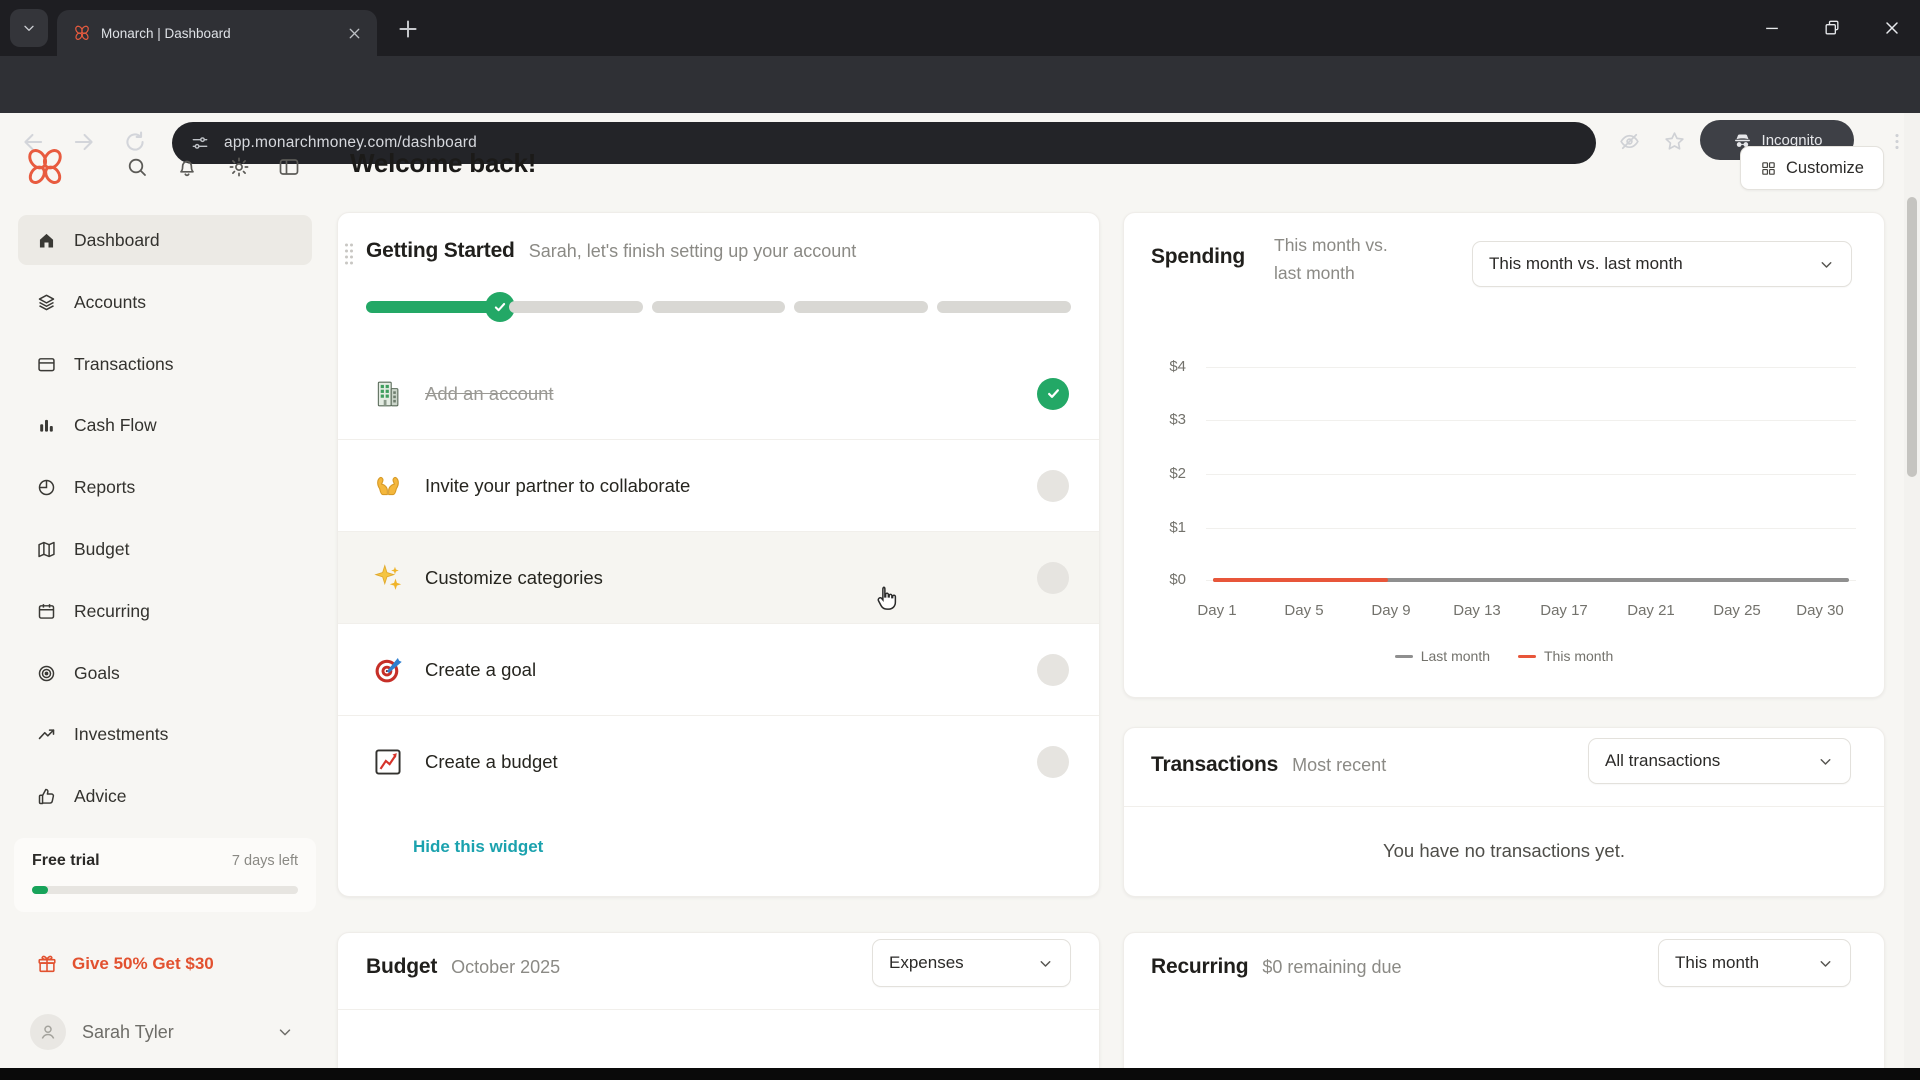  I want to click on sidebar-item-label: Advice, so click(100, 795).